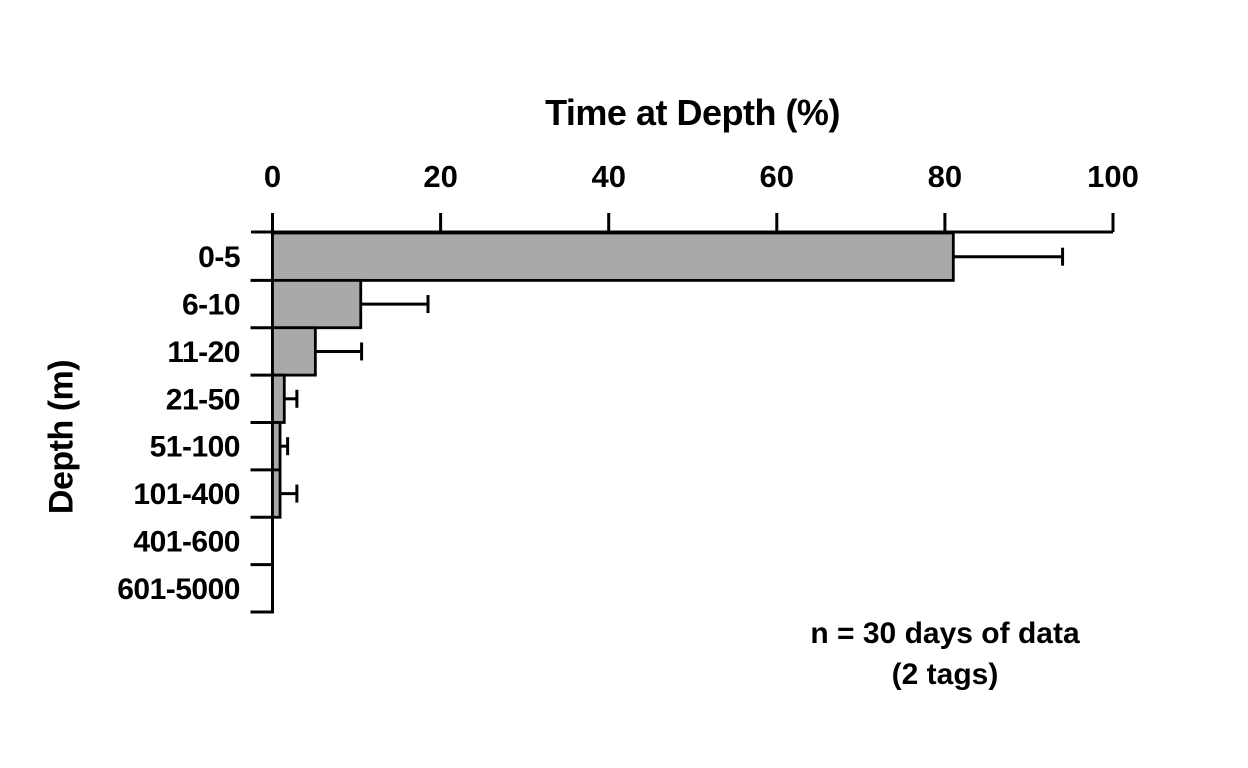 The height and width of the screenshot is (768, 1248). Describe the element at coordinates (944, 654) in the screenshot. I see `sample-size-annotation: n = 30 days of data (2 tags)` at that location.